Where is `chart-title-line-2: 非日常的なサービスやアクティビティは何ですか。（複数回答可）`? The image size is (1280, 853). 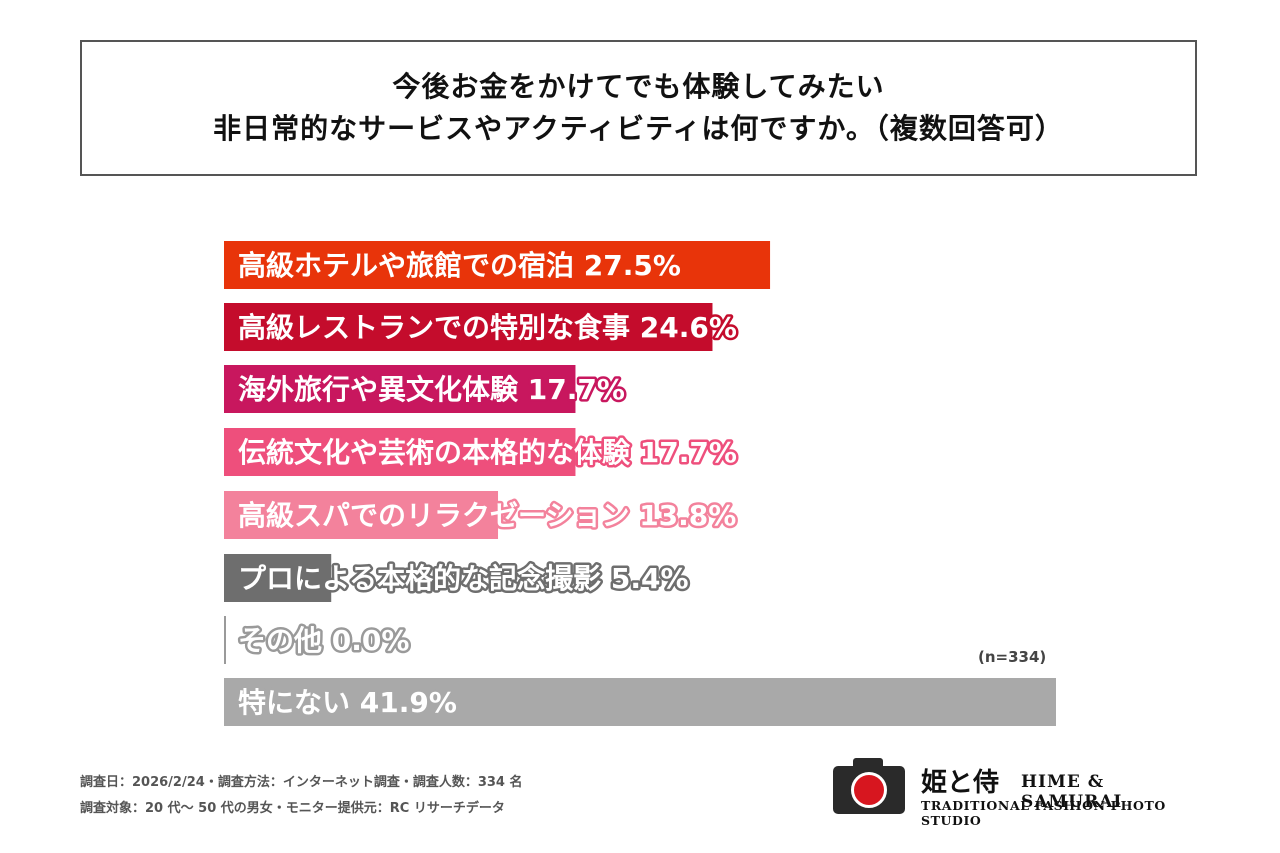 chart-title-line-2: 非日常的なサービスやアクティビティは何ですか。（複数回答可） is located at coordinates (638, 128).